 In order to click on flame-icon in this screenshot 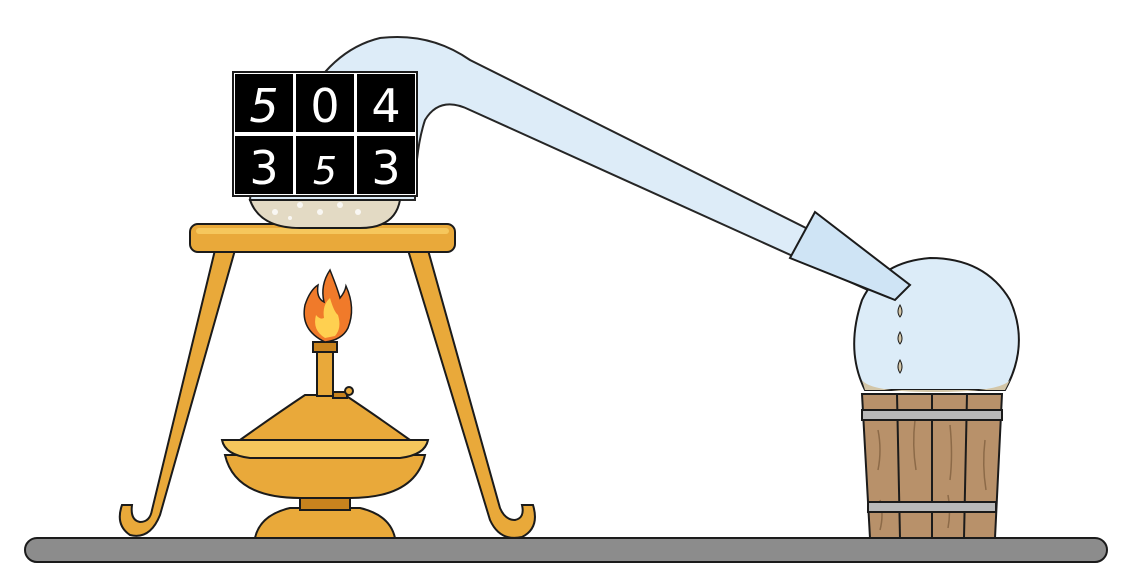, I will do `click(328, 305)`.